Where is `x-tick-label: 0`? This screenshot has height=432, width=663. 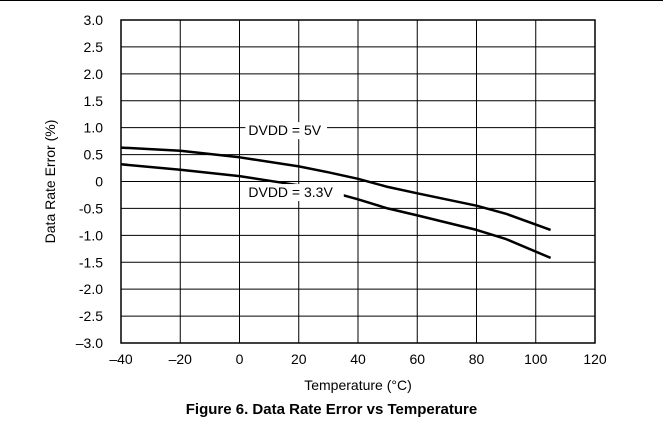
x-tick-label: 0 is located at coordinates (240, 359).